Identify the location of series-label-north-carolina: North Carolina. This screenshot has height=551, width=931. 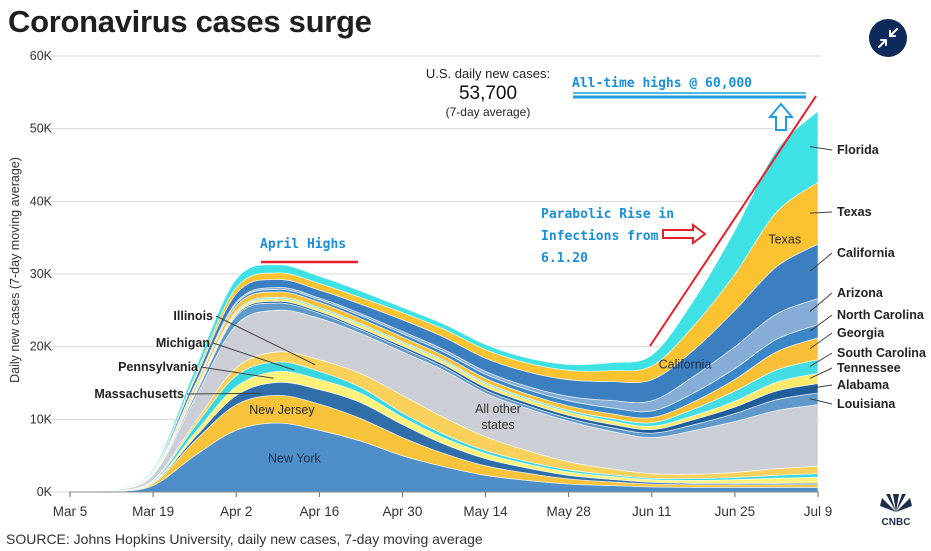
(881, 315).